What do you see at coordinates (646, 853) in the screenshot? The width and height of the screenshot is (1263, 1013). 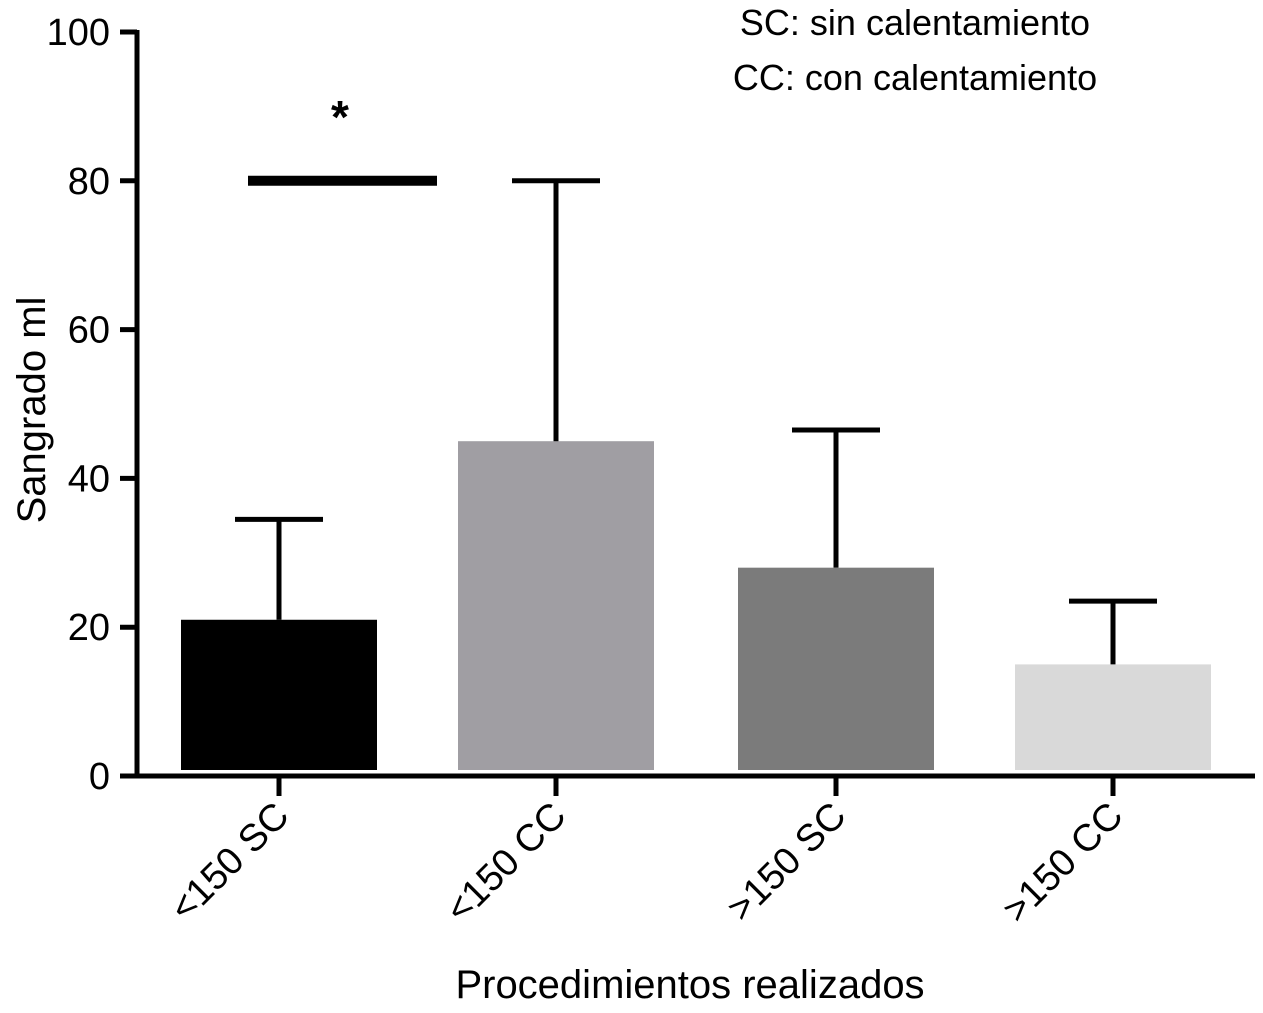 I see `x-ticks-group: <150 SC <150 CC >150 SC >150 CC` at bounding box center [646, 853].